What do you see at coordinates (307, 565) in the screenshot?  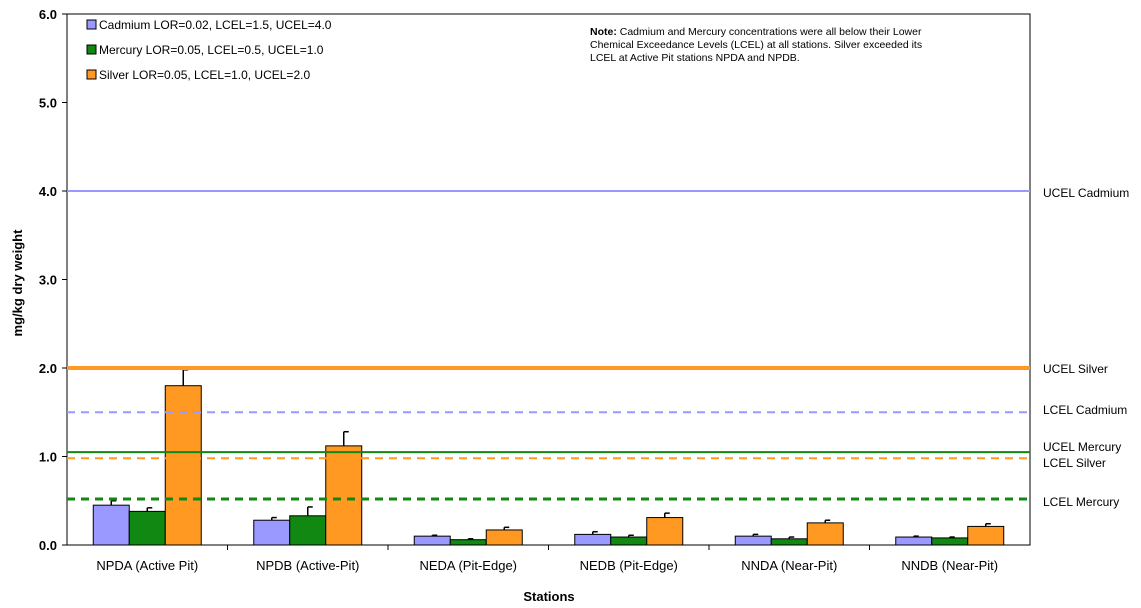 I see `x-category-label: NPDB (Active-Pit)` at bounding box center [307, 565].